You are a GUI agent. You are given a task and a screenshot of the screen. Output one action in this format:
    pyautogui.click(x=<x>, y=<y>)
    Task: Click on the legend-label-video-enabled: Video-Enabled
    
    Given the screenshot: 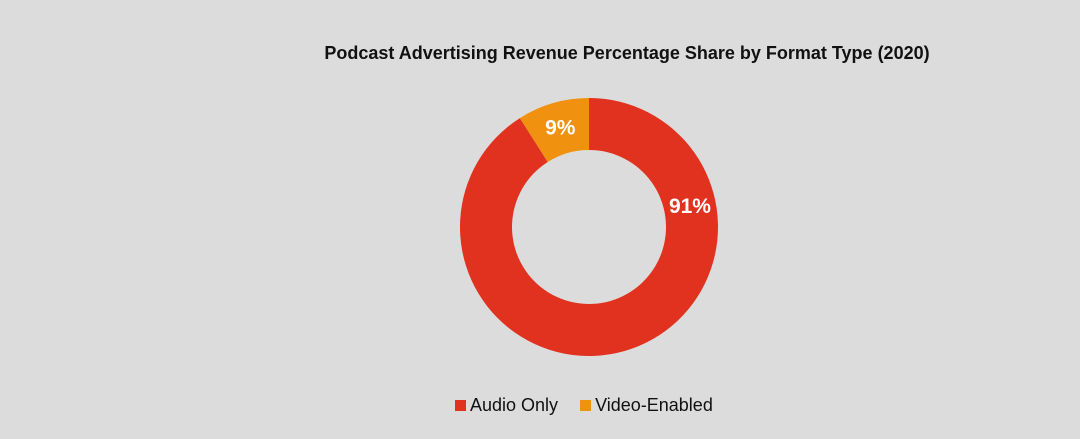 What is the action you would take?
    pyautogui.click(x=654, y=404)
    